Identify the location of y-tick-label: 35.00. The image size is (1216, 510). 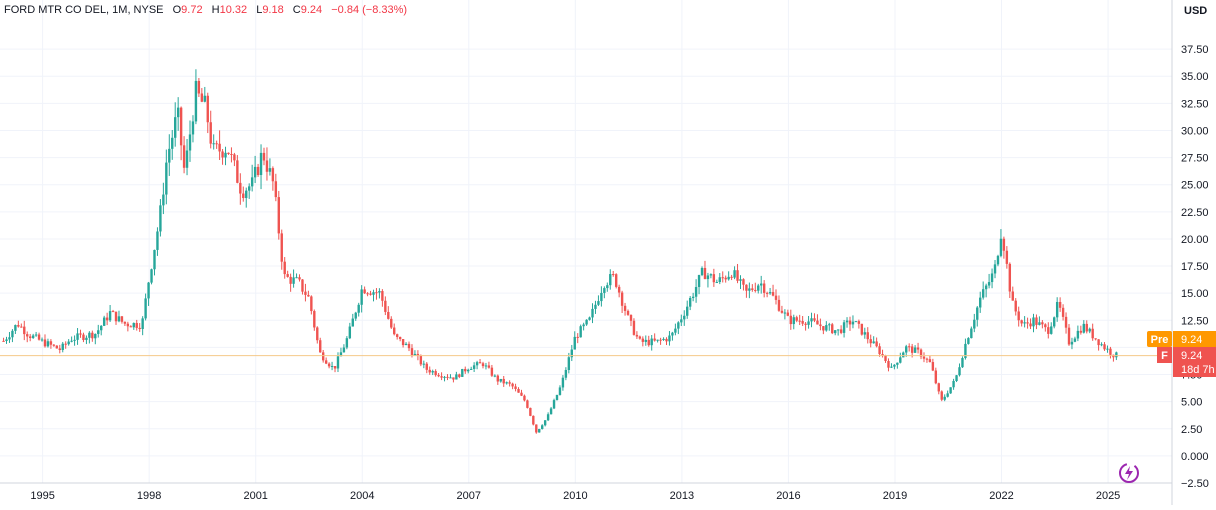
(1195, 77).